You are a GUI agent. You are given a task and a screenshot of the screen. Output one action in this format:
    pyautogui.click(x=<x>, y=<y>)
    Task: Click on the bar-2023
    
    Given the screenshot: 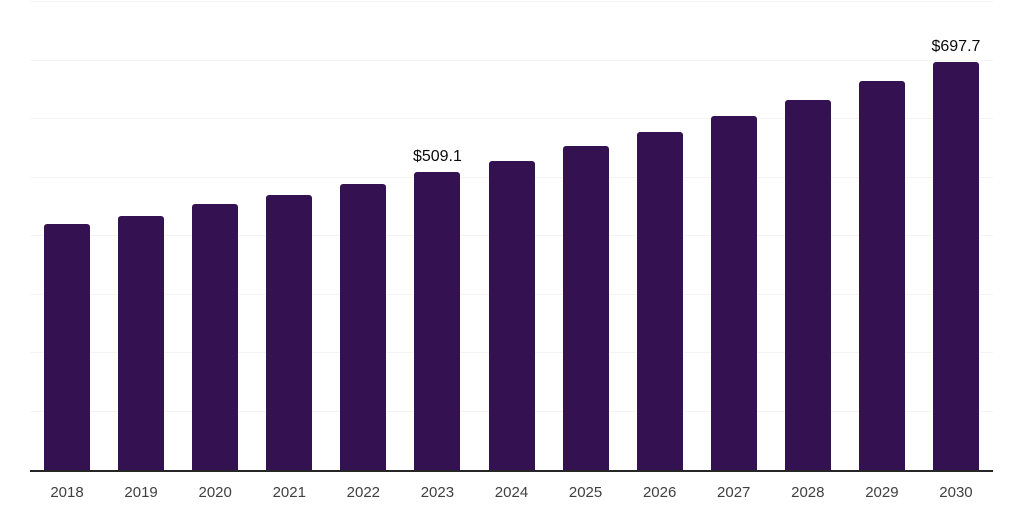 What is the action you would take?
    pyautogui.click(x=437, y=321)
    